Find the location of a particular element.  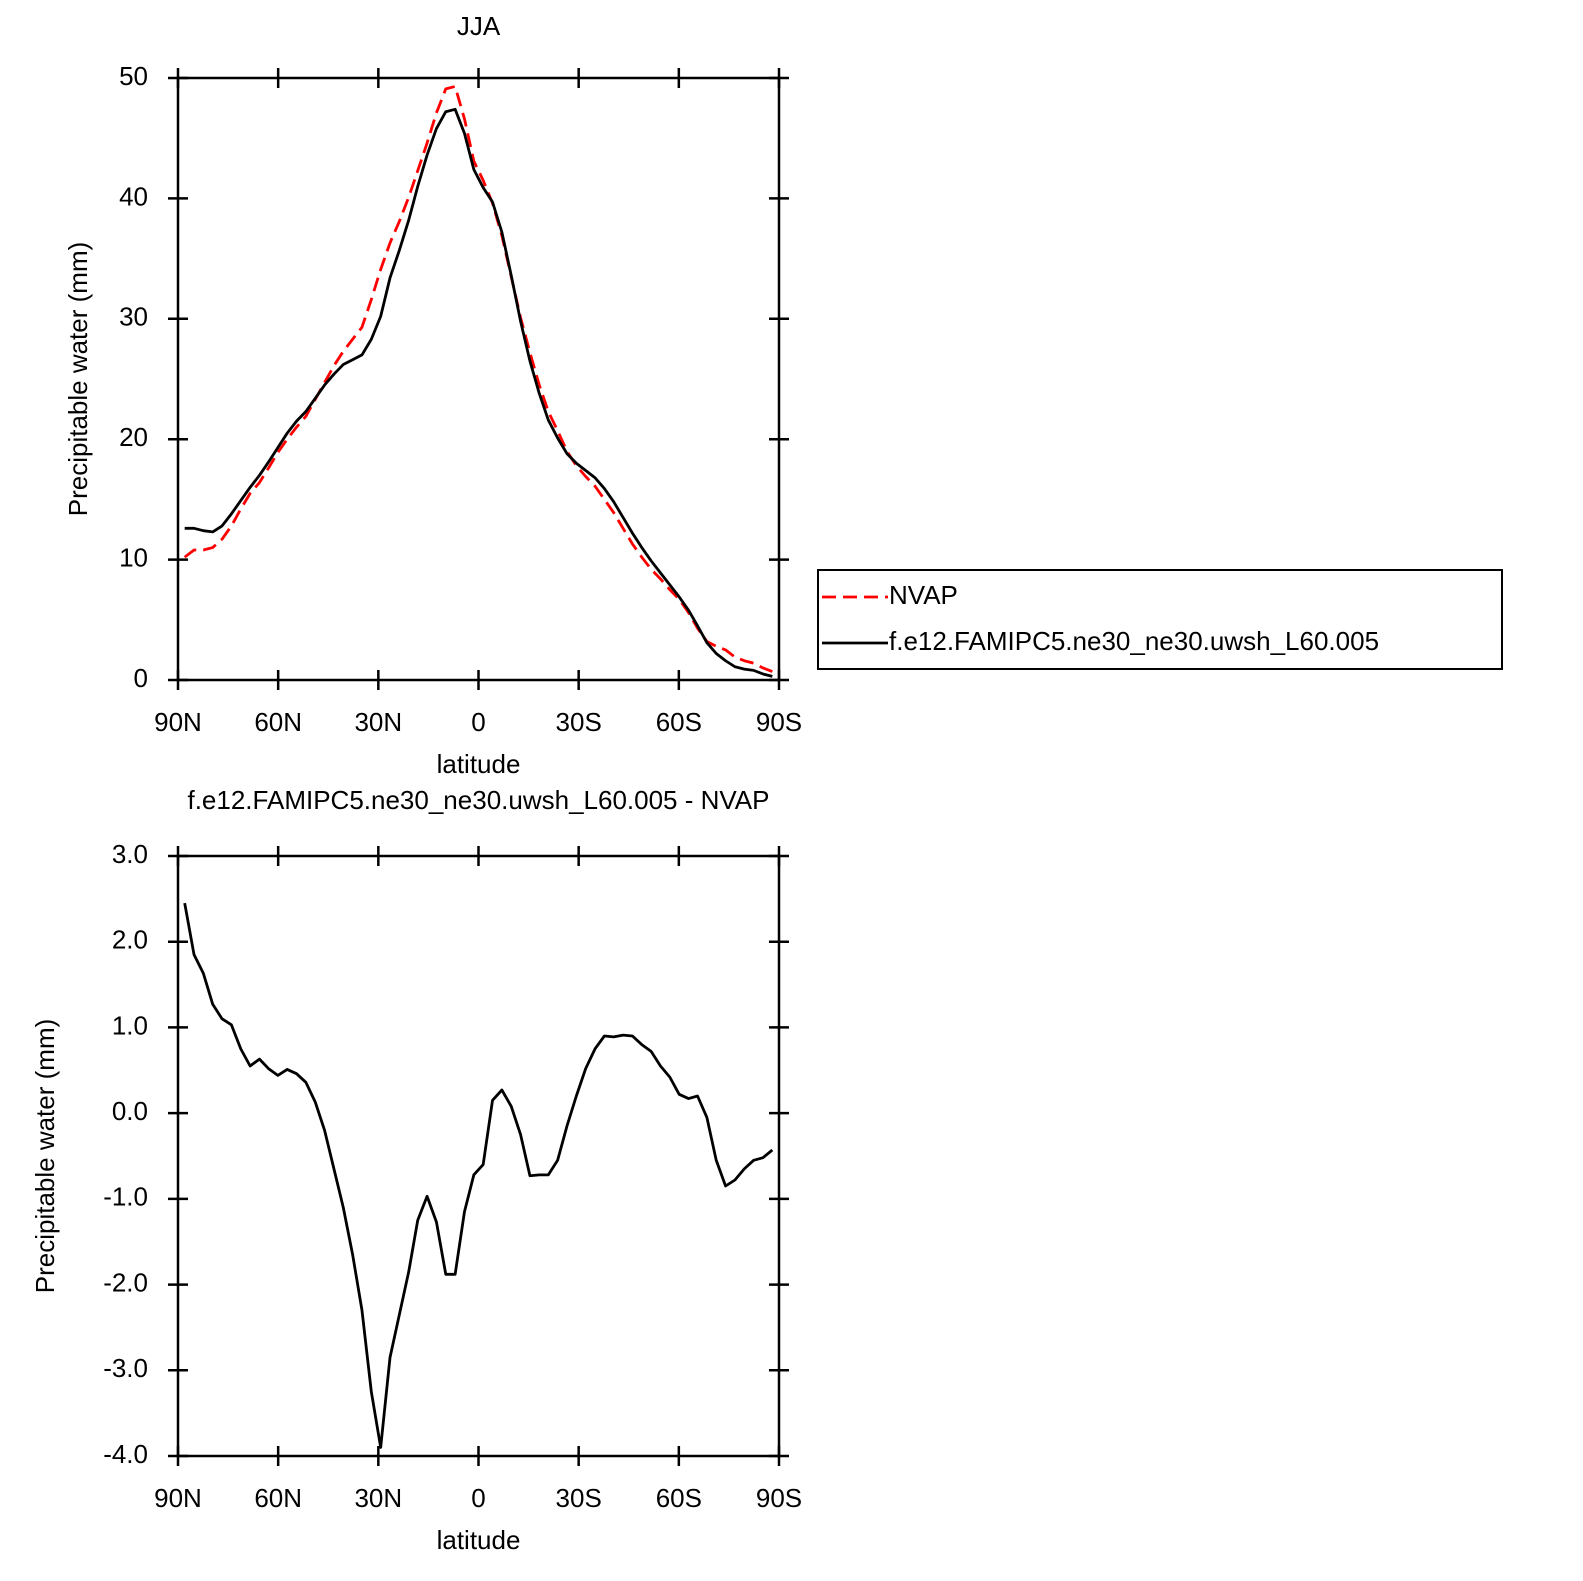

y-tick-label: -3.0 is located at coordinates (125, 1368).